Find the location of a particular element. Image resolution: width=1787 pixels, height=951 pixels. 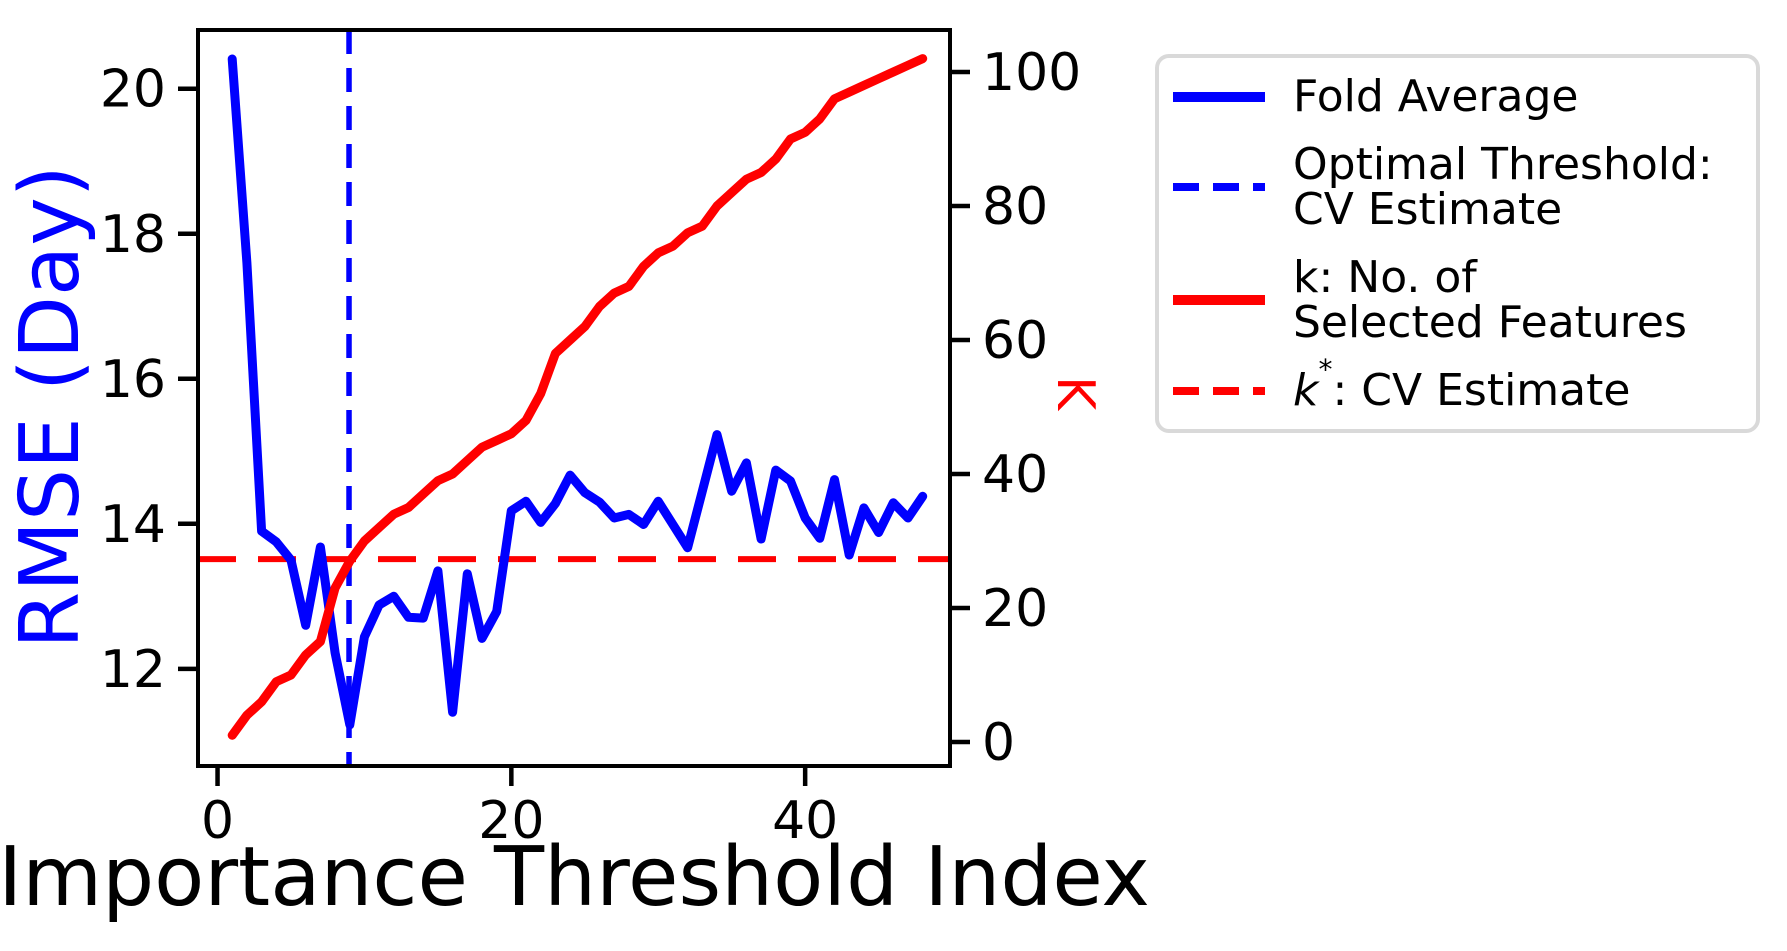

optimal-threshold-line-sample is located at coordinates (1219, 187).